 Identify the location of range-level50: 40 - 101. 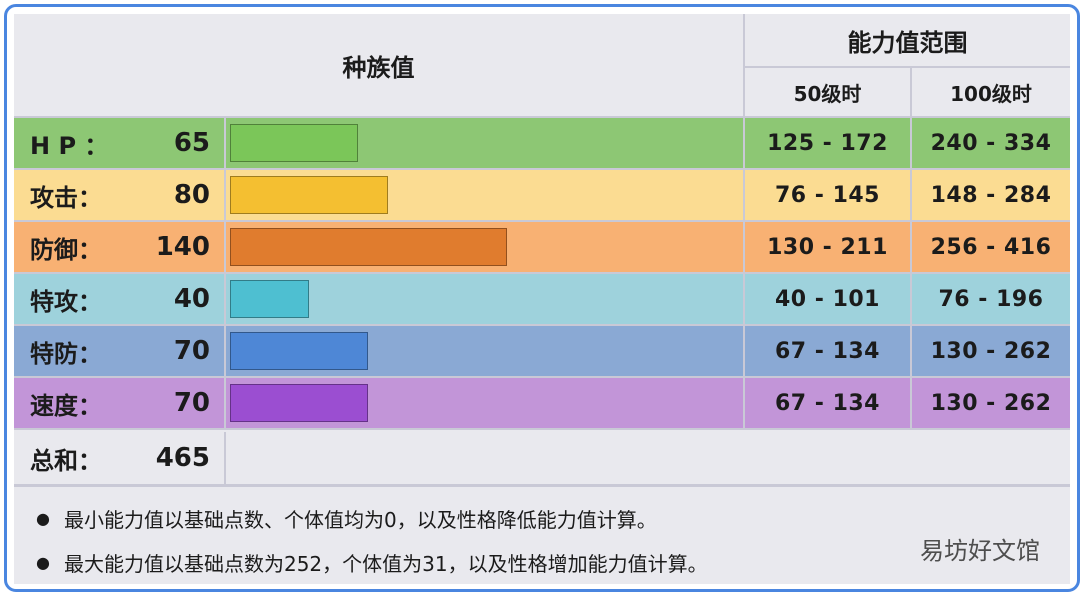
(827, 299).